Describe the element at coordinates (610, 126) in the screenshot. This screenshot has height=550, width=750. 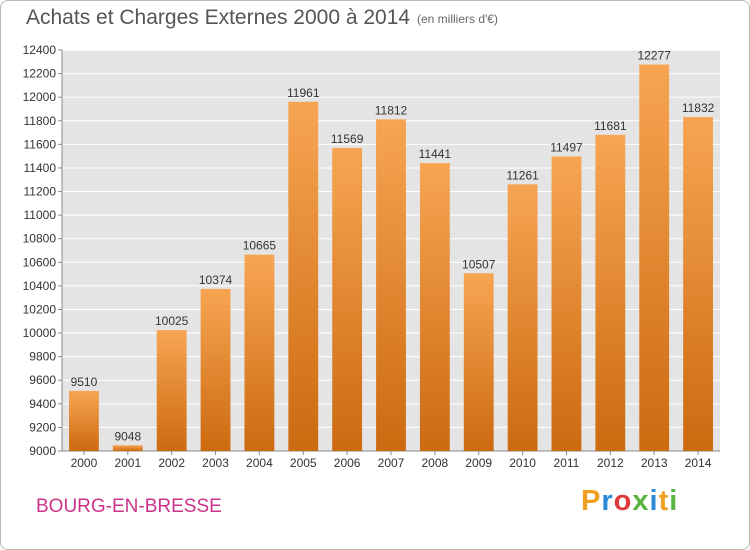
I see `bar-value-label: 11681` at that location.